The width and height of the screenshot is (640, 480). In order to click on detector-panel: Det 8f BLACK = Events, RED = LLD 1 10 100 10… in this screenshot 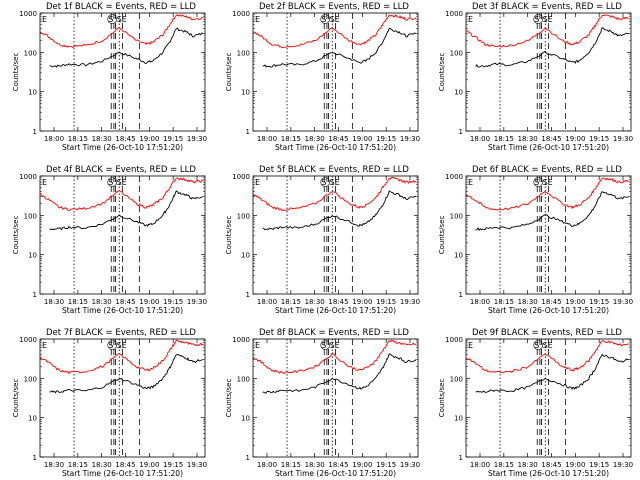, I will do `click(322, 403)`.